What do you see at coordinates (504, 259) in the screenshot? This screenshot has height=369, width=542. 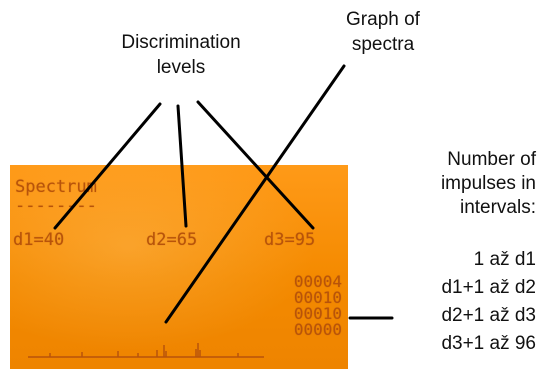 I see `legend-interval-1: 1 až d1` at bounding box center [504, 259].